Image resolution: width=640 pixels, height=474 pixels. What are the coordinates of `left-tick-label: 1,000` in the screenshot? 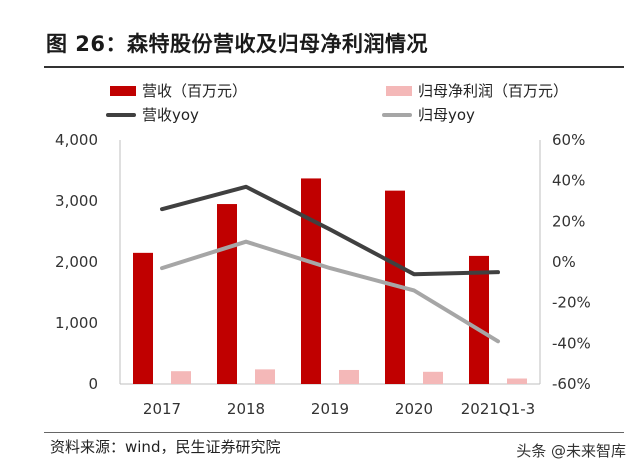 It's located at (76, 323).